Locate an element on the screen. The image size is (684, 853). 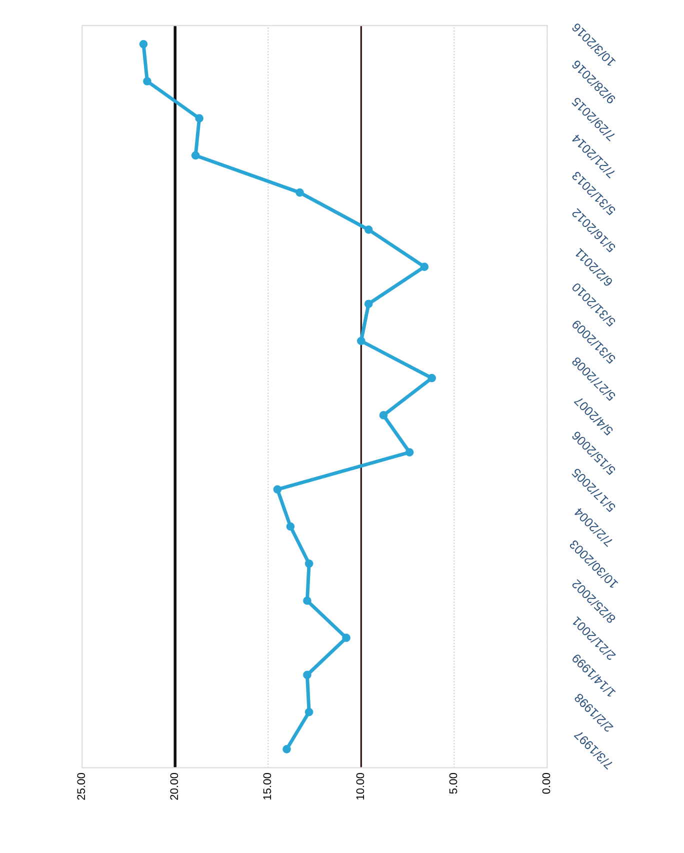
x-tick-label: 15.00 is located at coordinates (267, 786).